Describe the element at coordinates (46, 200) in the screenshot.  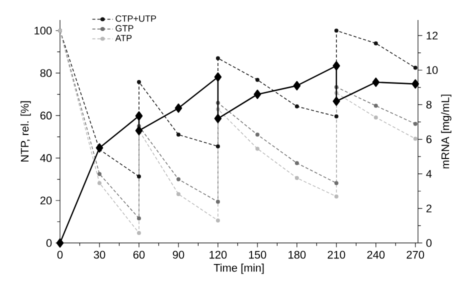
I see `y-tick-label: 20` at that location.